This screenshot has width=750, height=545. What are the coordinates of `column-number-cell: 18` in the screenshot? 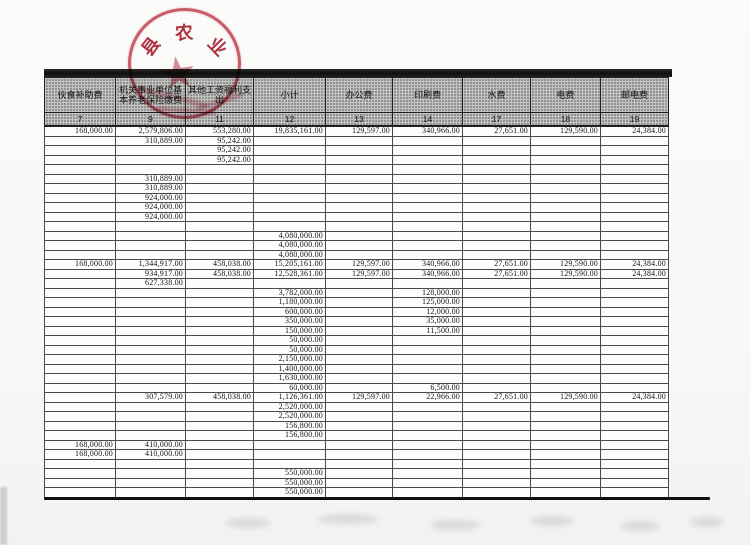 It's located at (565, 119).